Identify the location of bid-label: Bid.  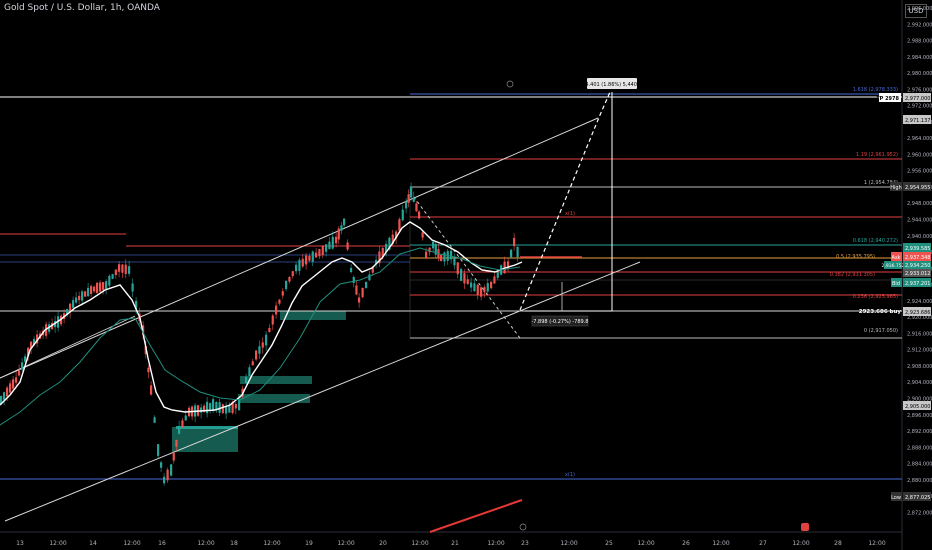
(896, 284).